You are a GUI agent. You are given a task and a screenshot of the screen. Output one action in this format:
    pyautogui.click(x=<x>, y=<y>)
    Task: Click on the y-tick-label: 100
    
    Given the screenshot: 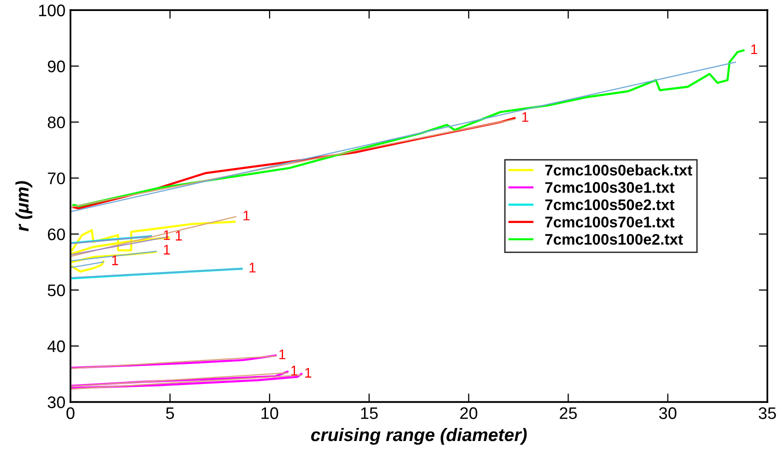 What is the action you would take?
    pyautogui.click(x=52, y=10)
    